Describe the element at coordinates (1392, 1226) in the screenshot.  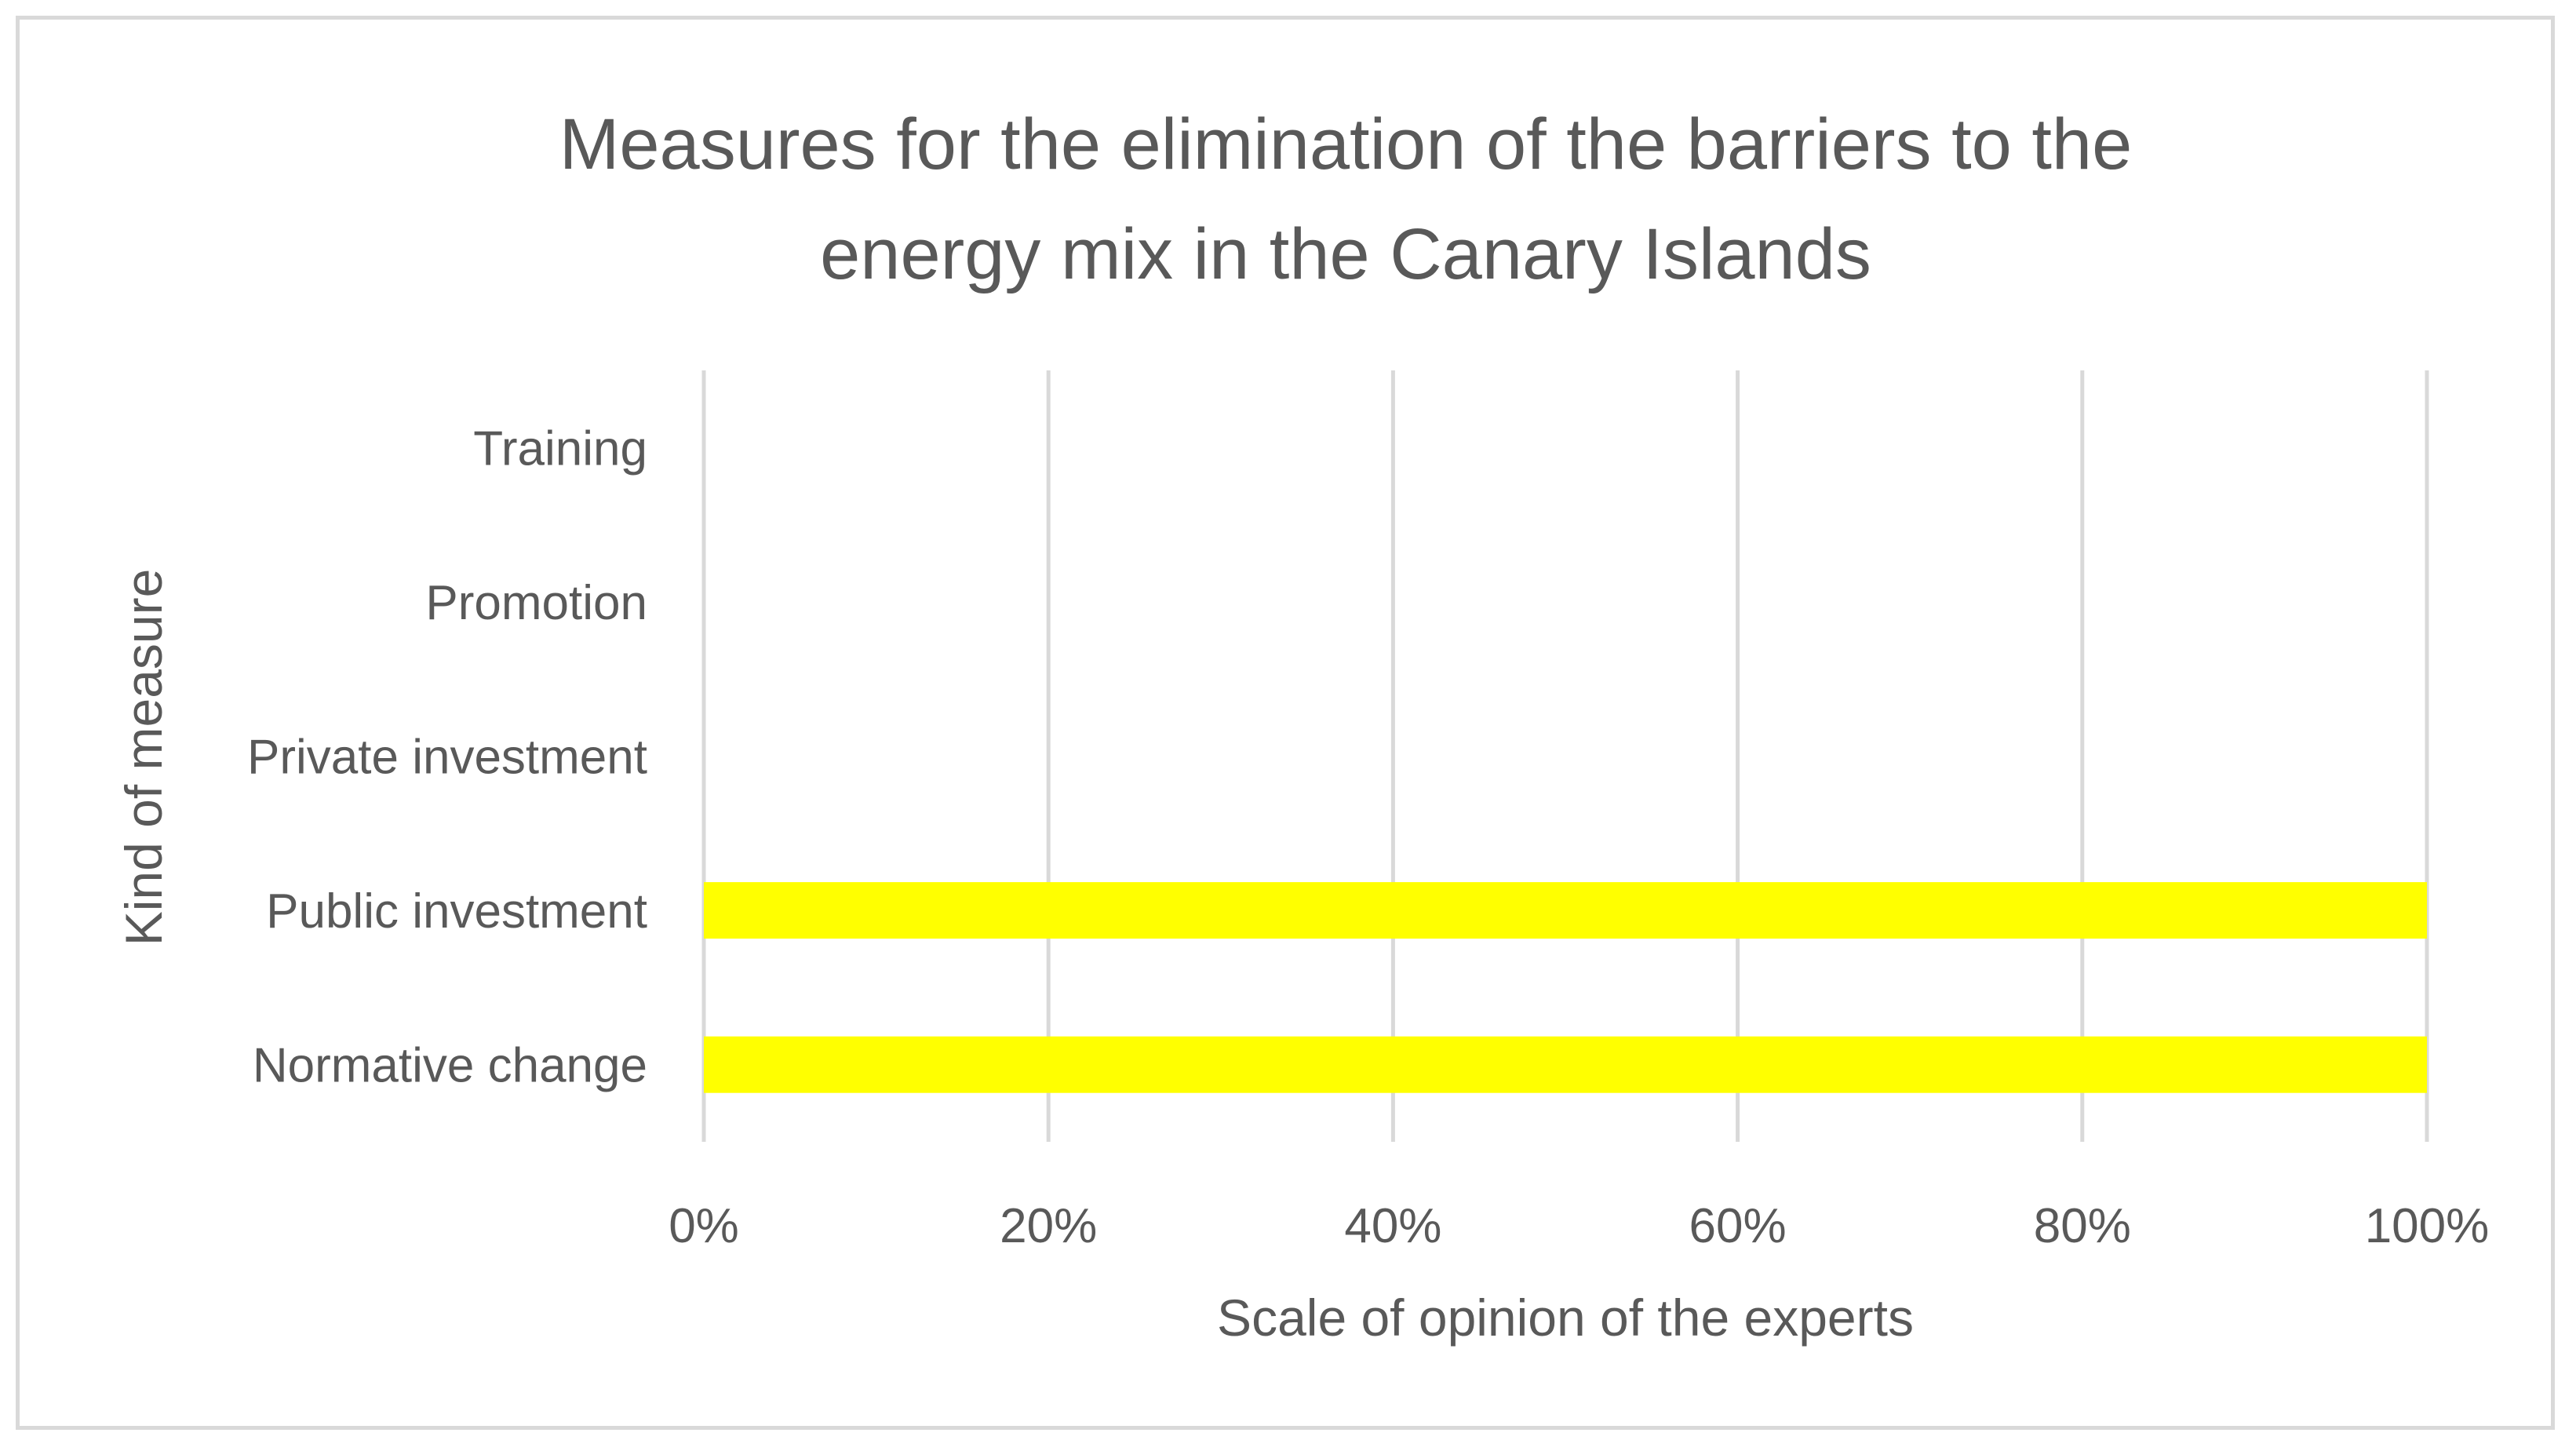
I see `x-tick-label: 40%` at that location.